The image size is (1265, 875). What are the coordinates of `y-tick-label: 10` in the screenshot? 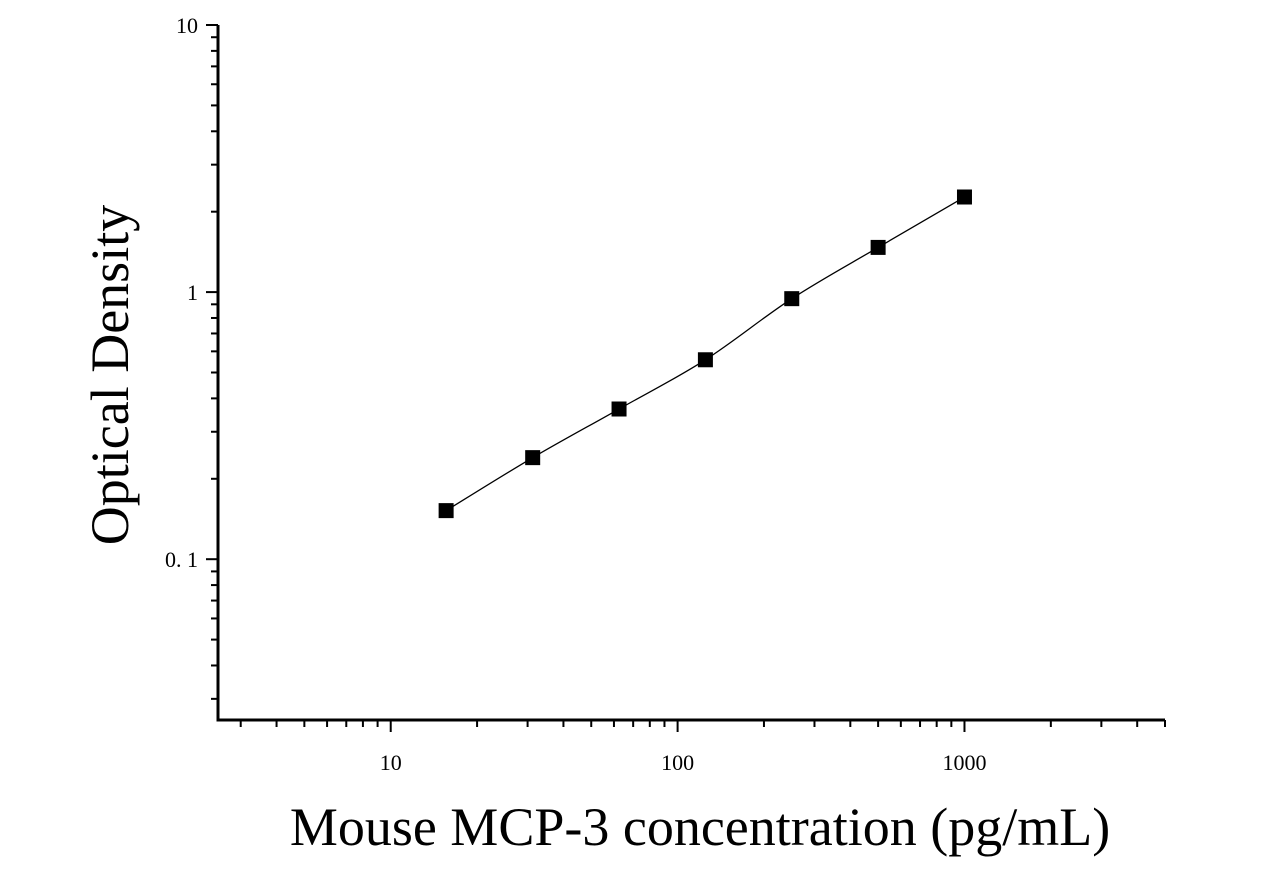 It's located at (187, 25).